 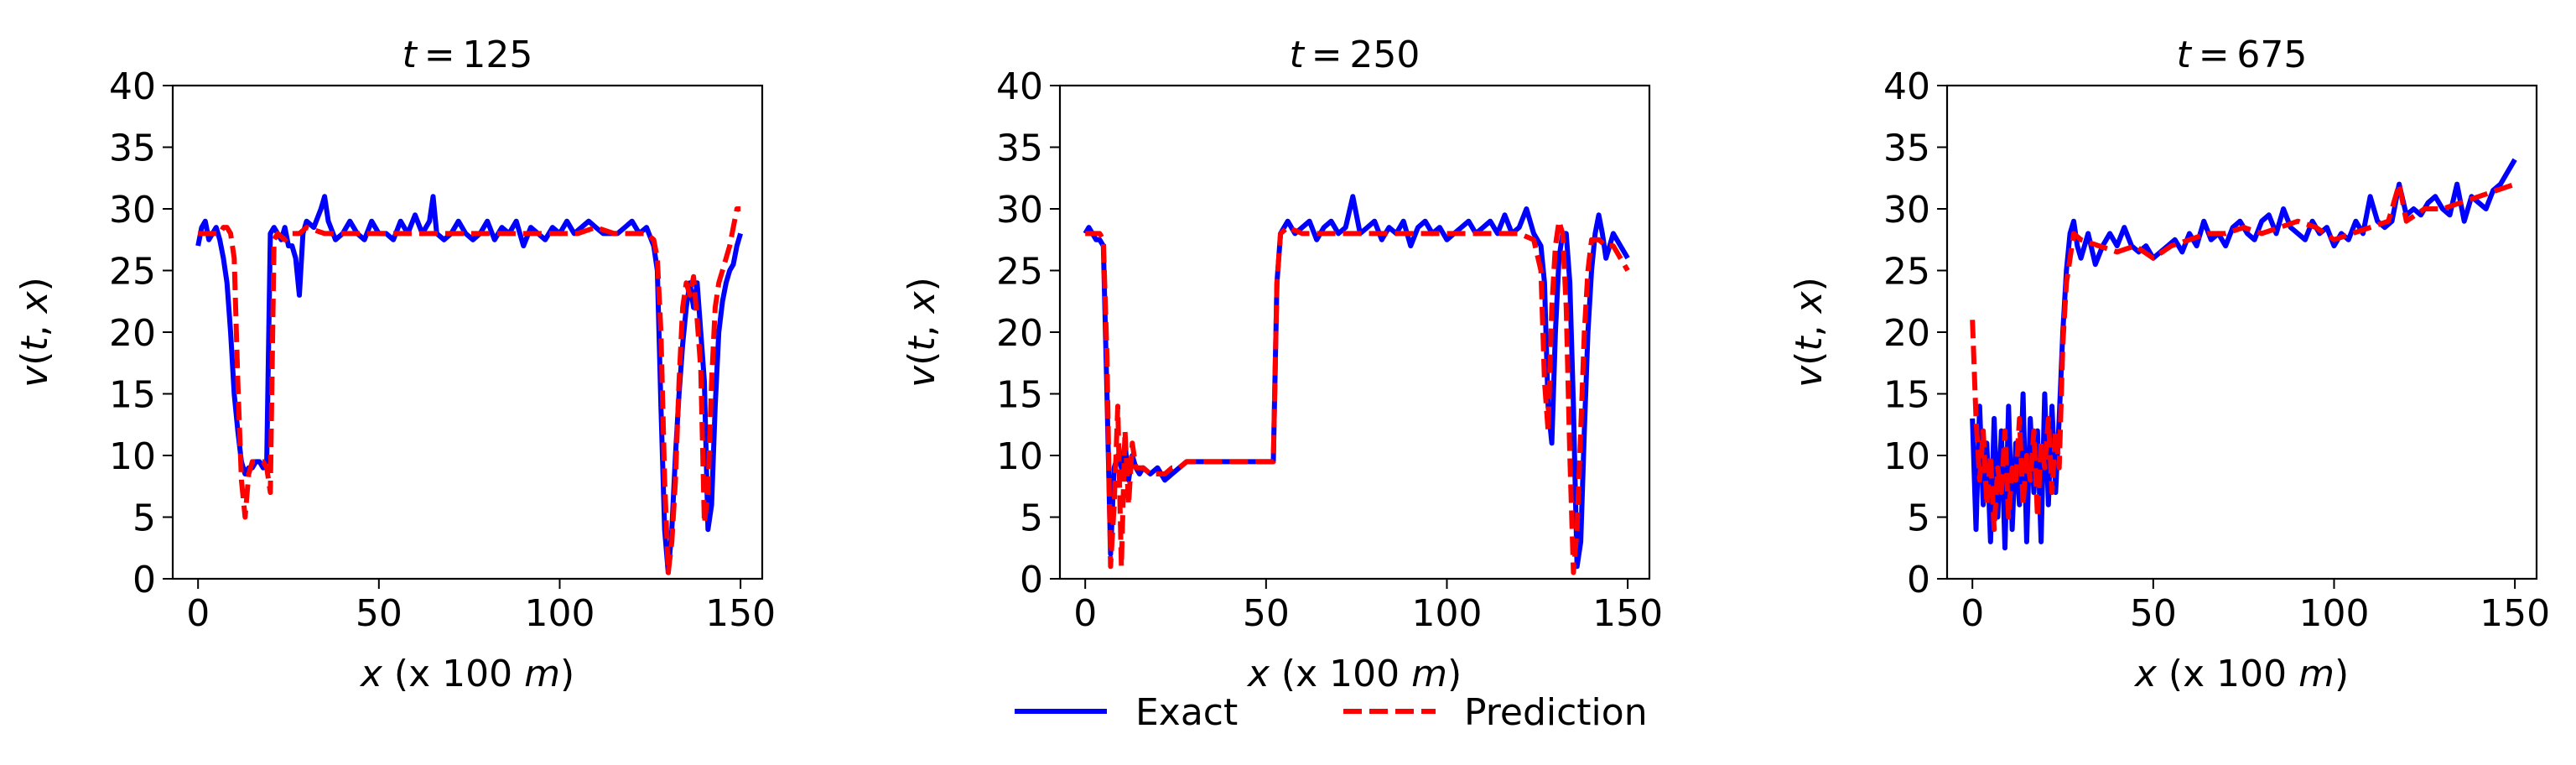 I want to click on legend-label-exact: Exact, so click(x=1186, y=712).